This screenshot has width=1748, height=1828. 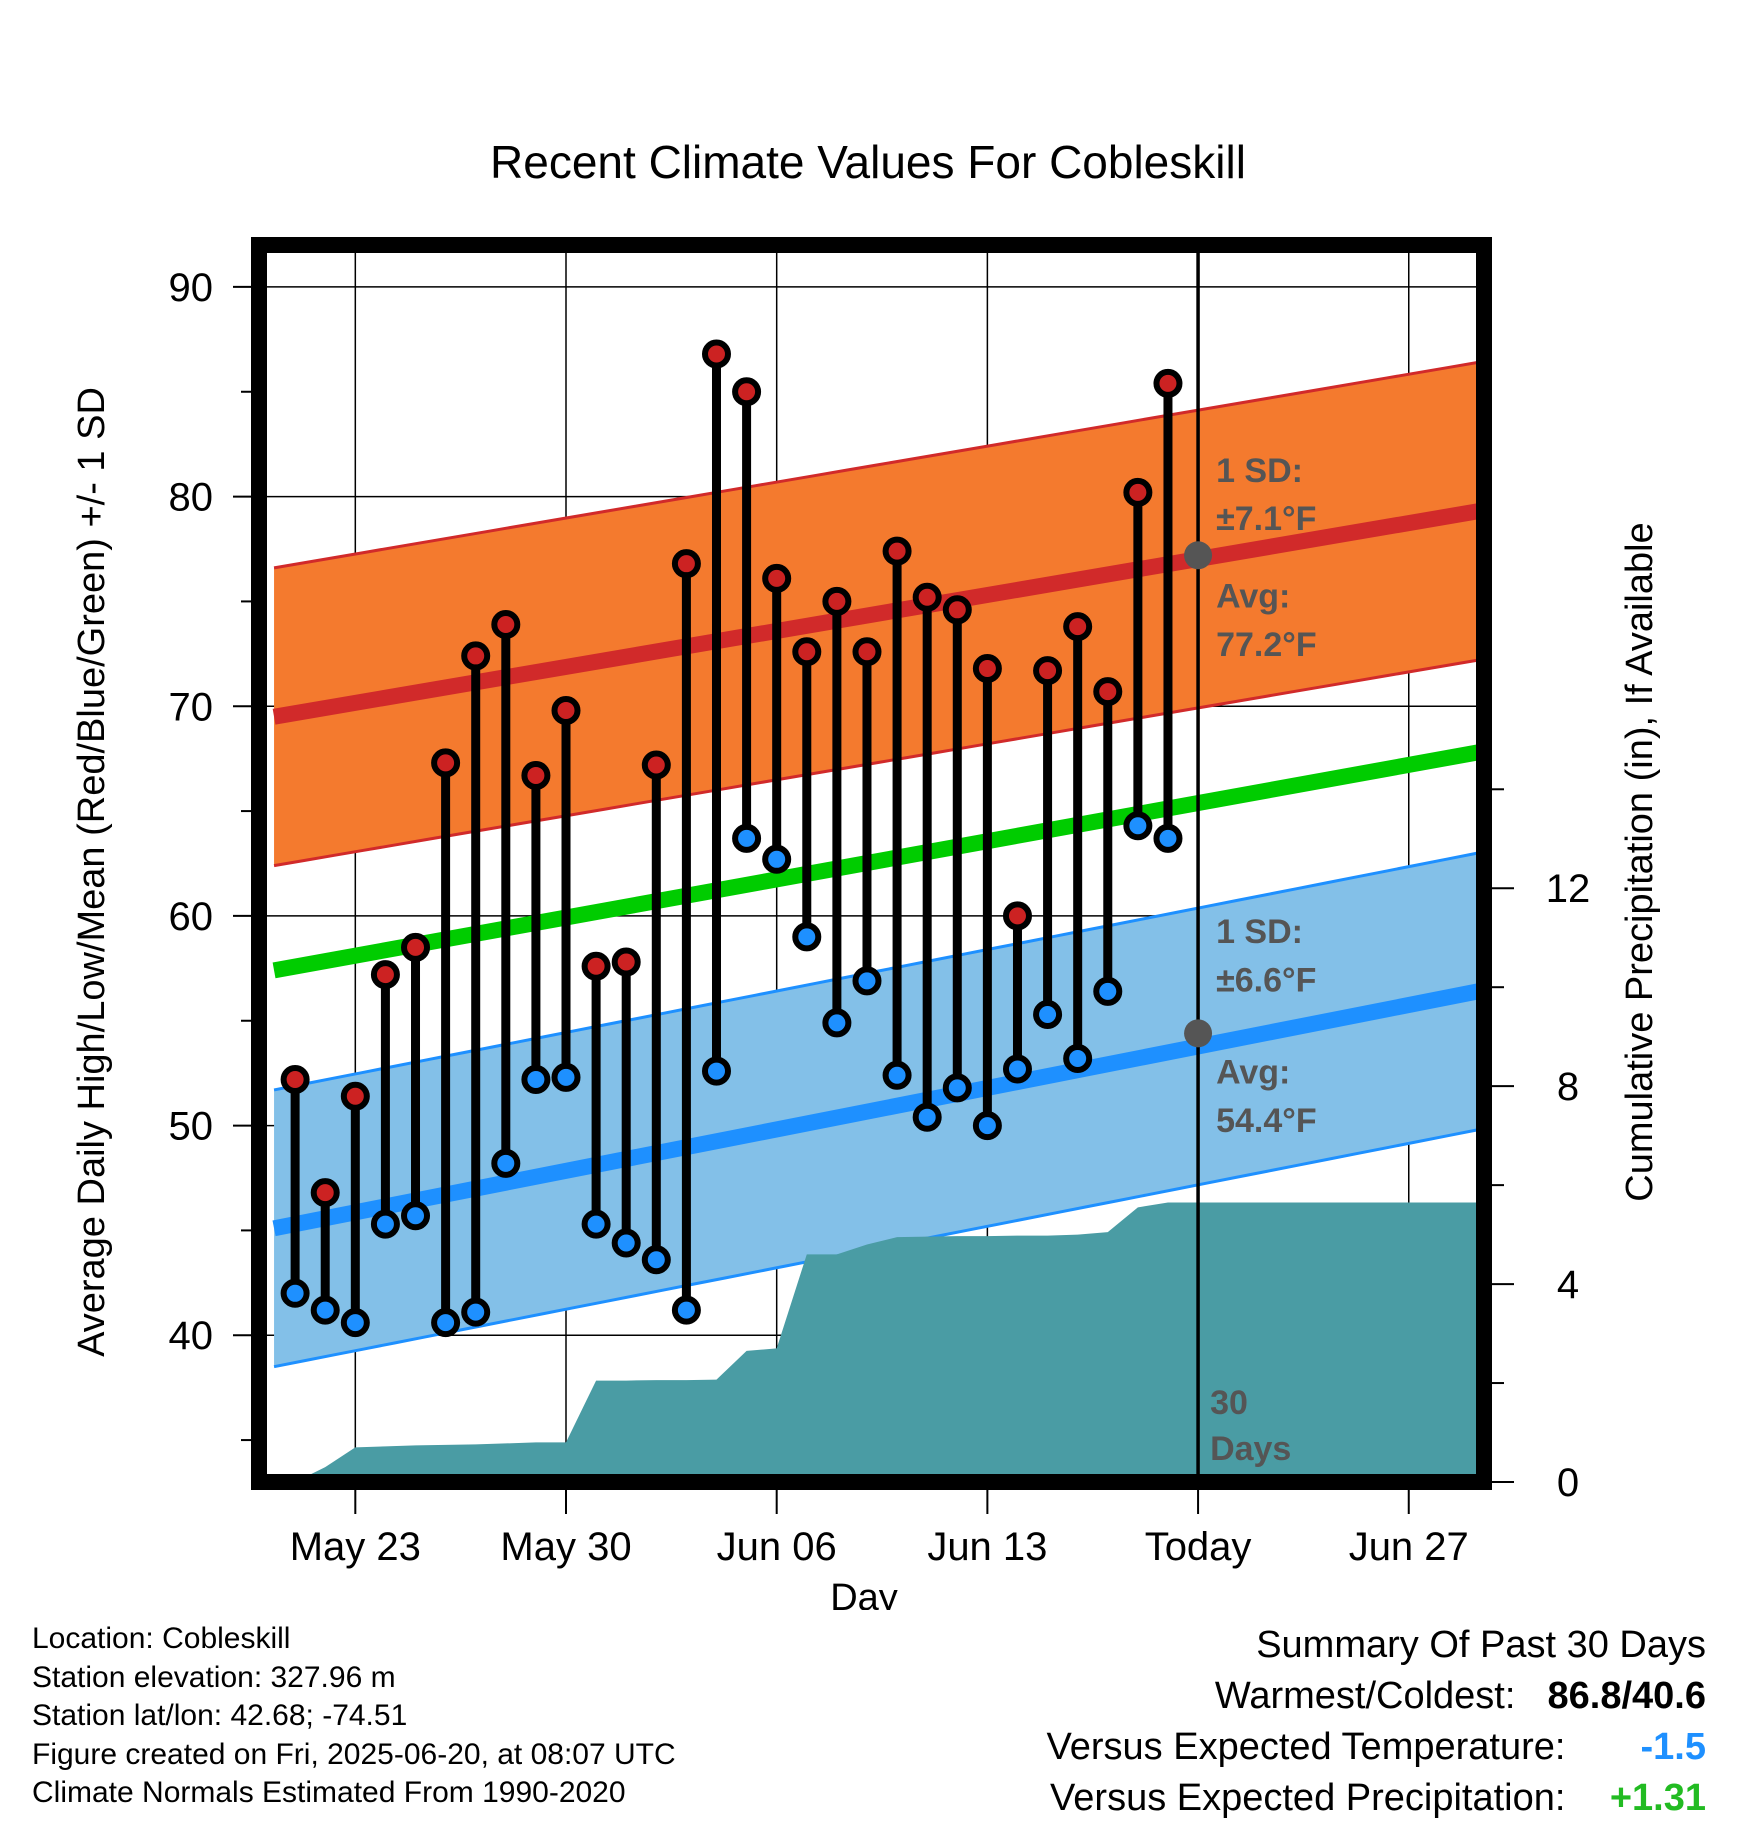 What do you see at coordinates (565, 1547) in the screenshot?
I see `x-tick-label: May 30` at bounding box center [565, 1547].